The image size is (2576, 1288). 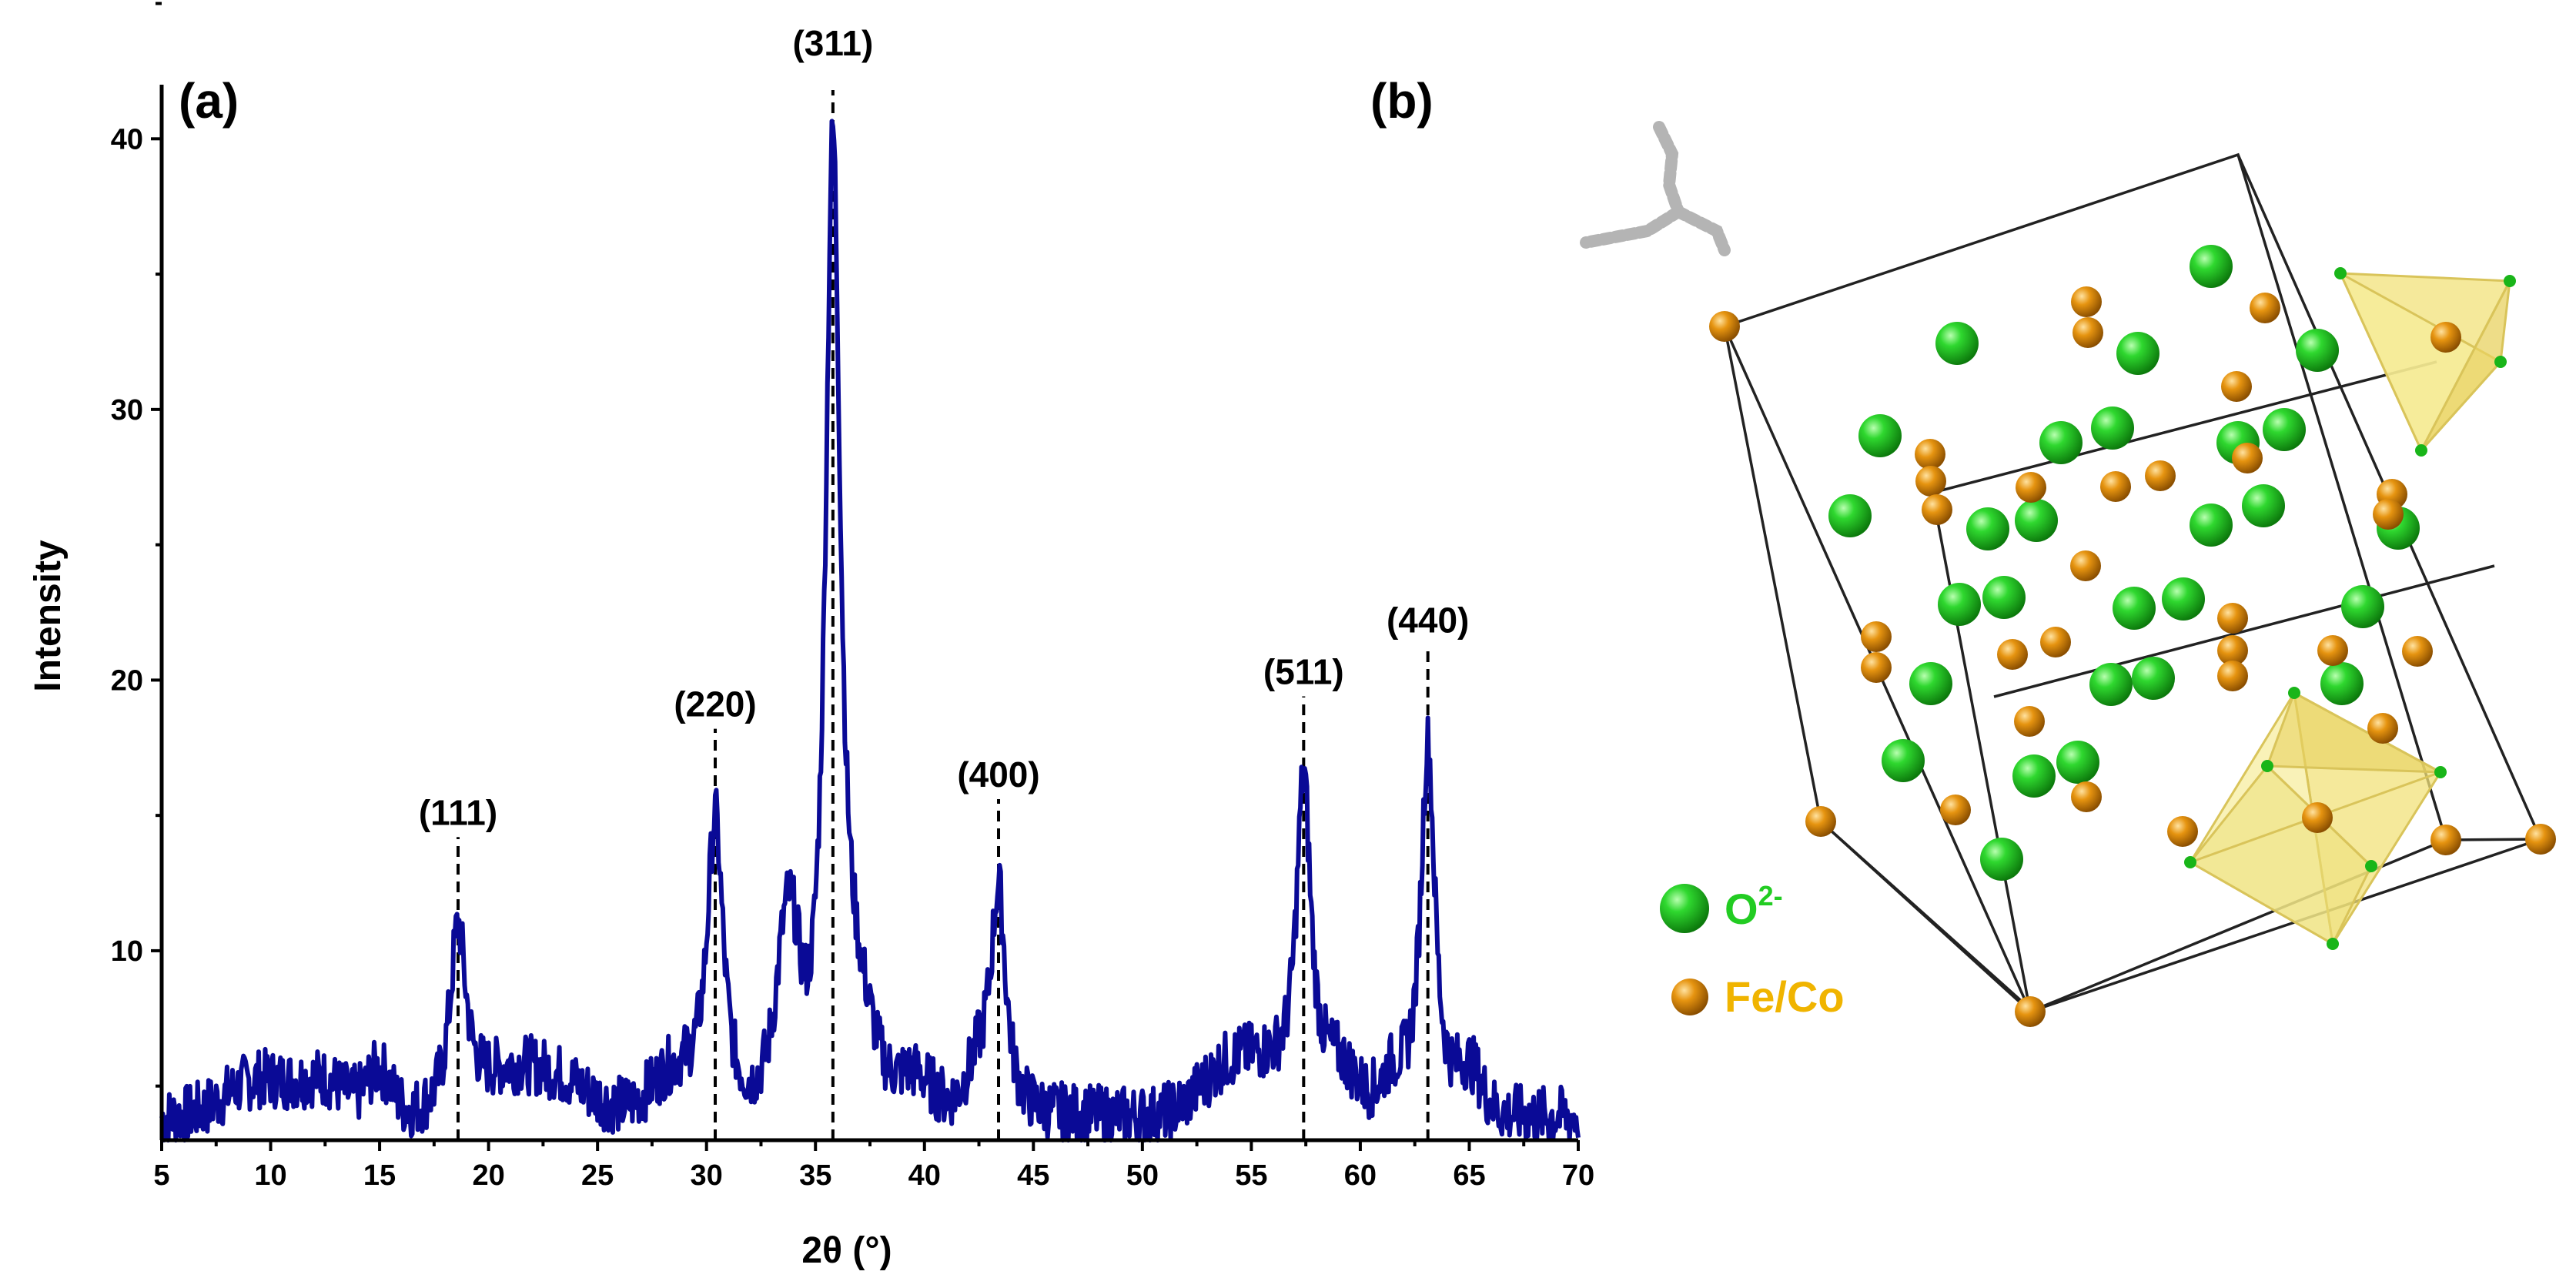 What do you see at coordinates (161, 1175) in the screenshot?
I see `x-tick-label: 5` at bounding box center [161, 1175].